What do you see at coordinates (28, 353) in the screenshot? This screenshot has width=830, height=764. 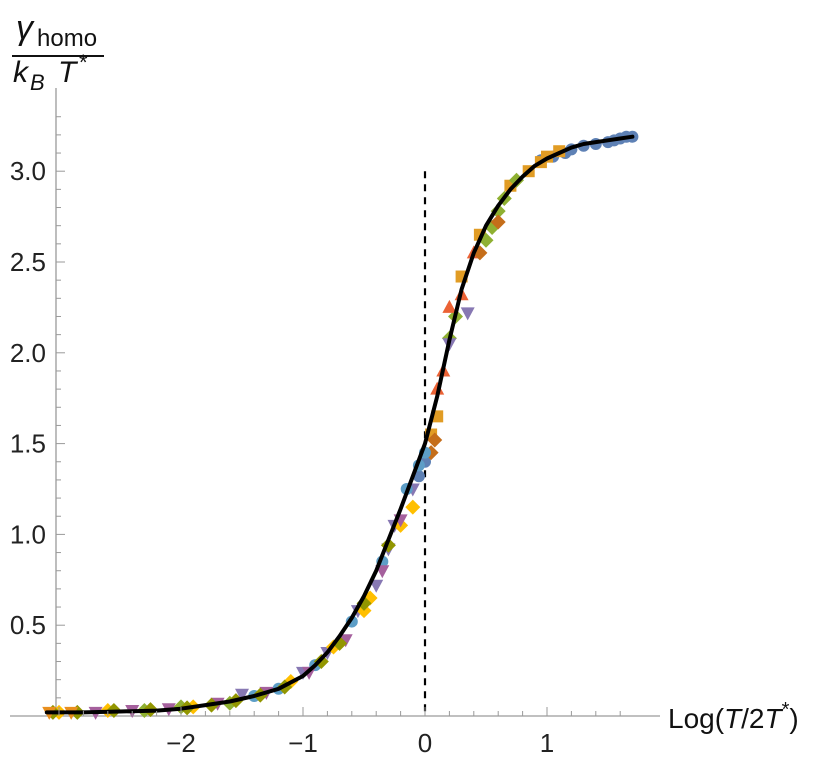 I see `y-tick-label: 2.0` at bounding box center [28, 353].